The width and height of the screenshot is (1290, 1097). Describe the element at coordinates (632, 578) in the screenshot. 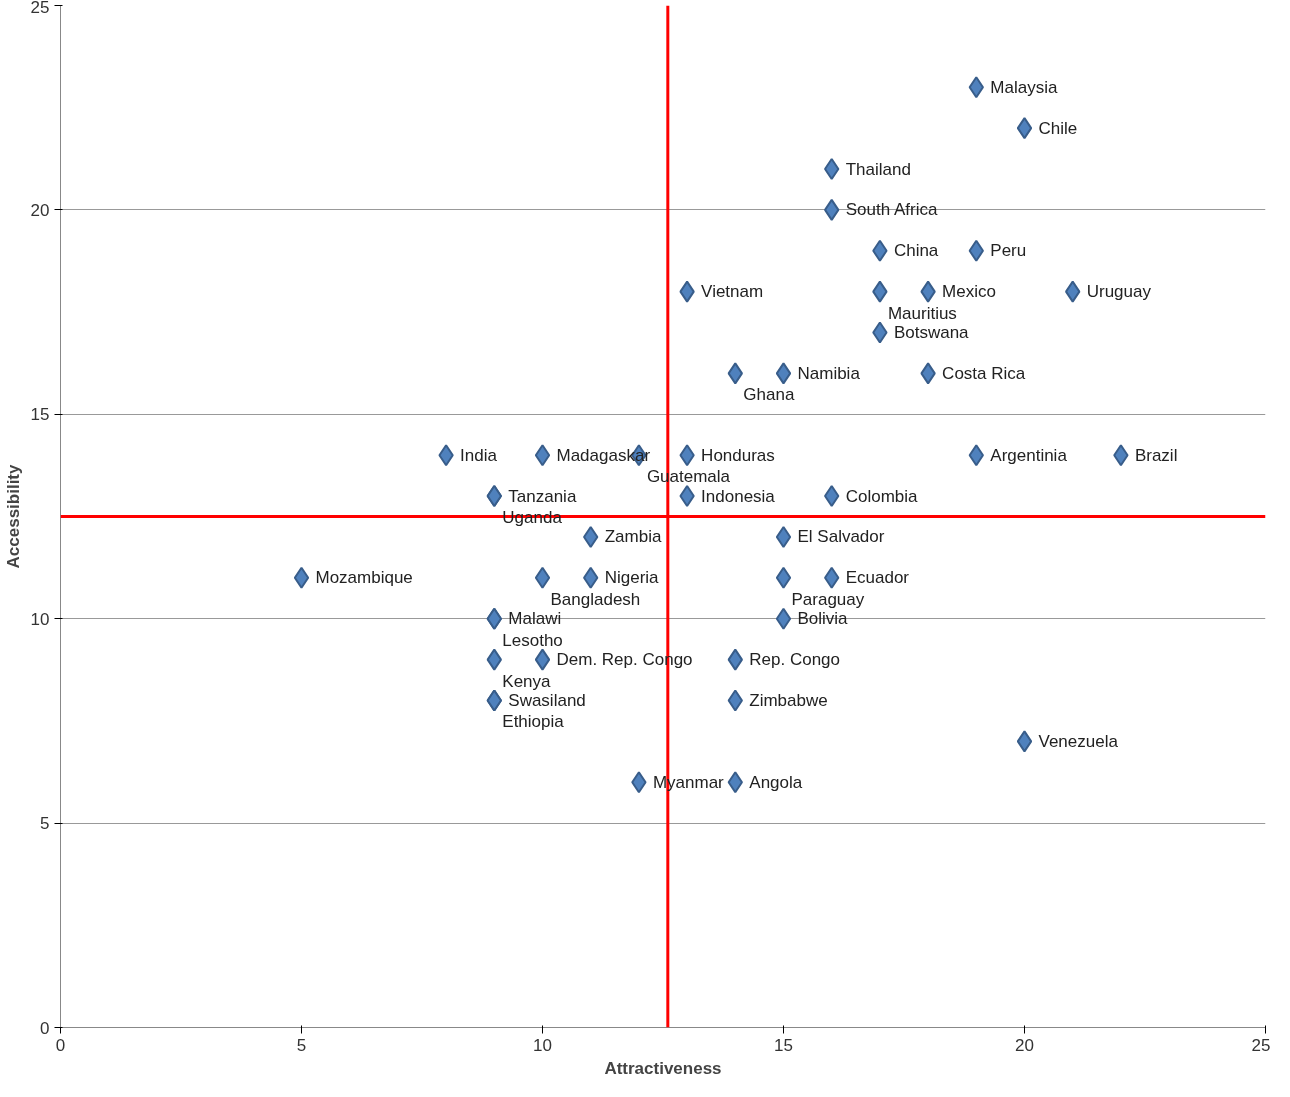

I see `annotation: Nigeria` at that location.